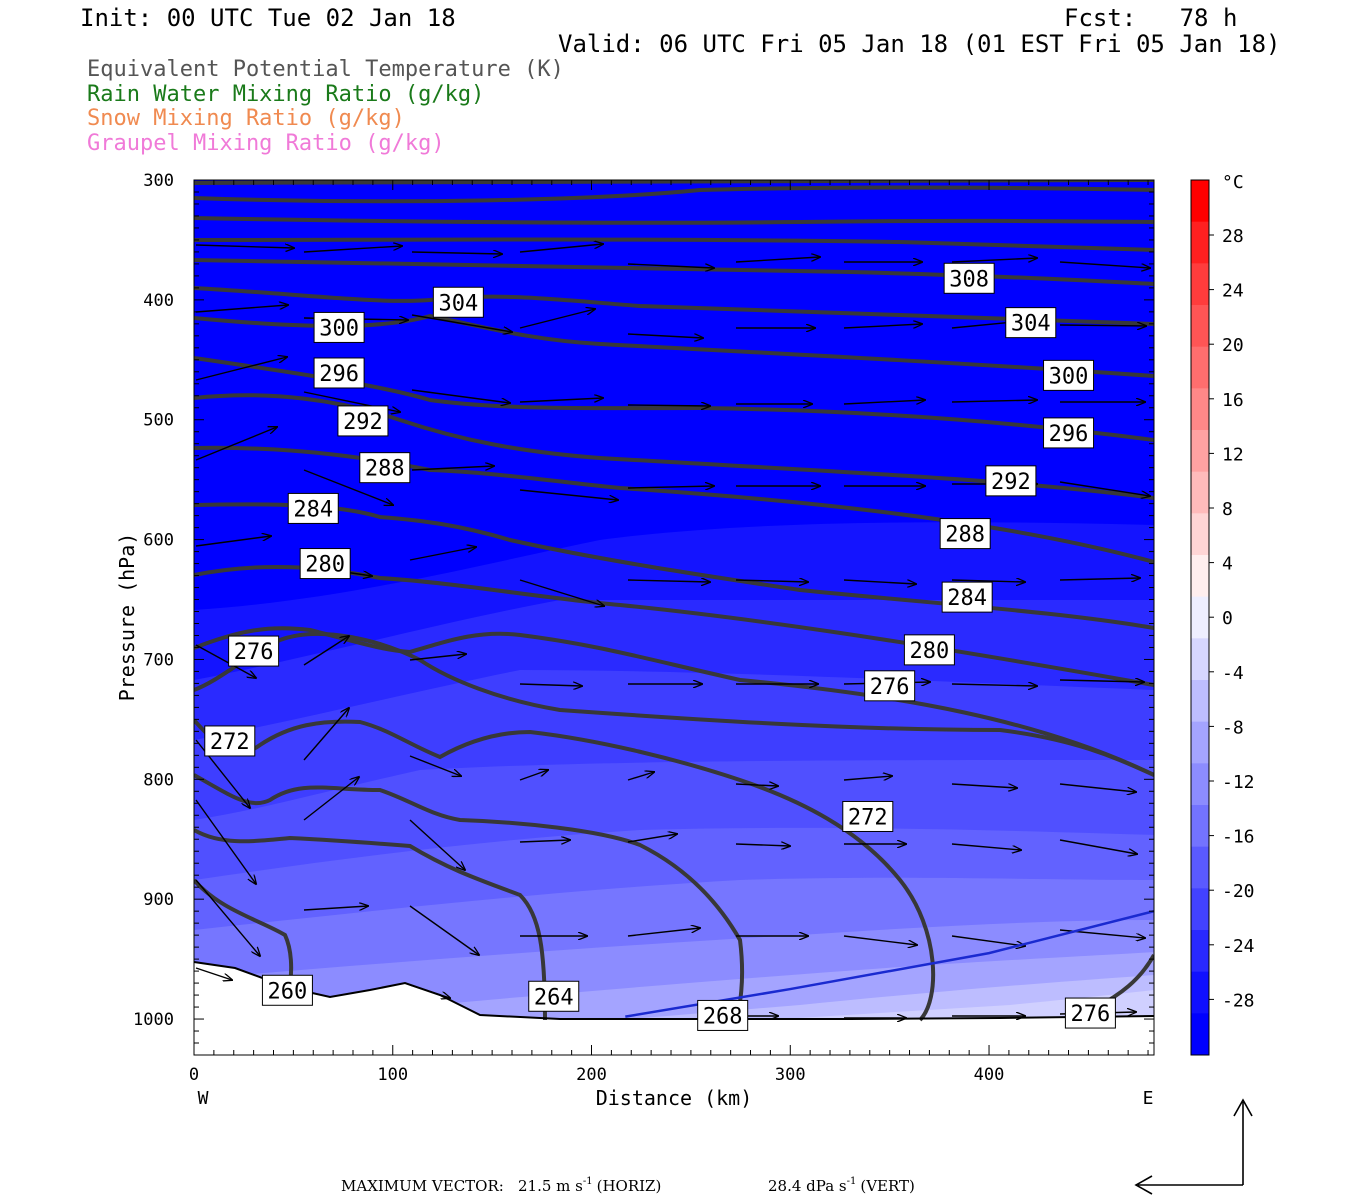  I want to click on x-tick-labels: 0 100 200 300 400, so click(597, 1075).